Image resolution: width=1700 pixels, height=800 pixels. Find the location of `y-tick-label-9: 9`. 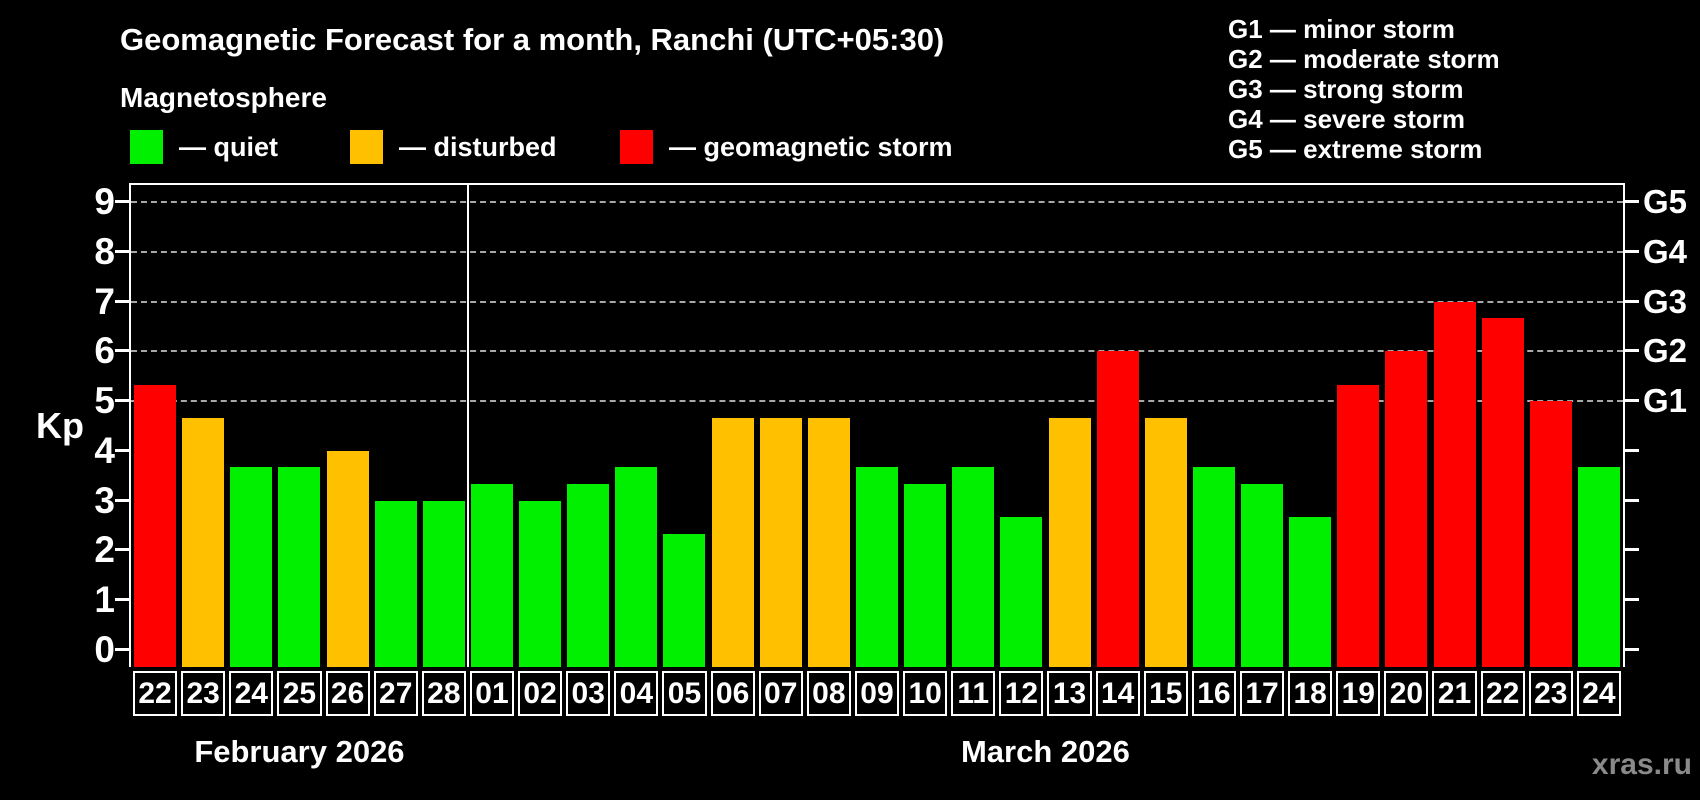

y-tick-label-9: 9 is located at coordinates (104, 201).